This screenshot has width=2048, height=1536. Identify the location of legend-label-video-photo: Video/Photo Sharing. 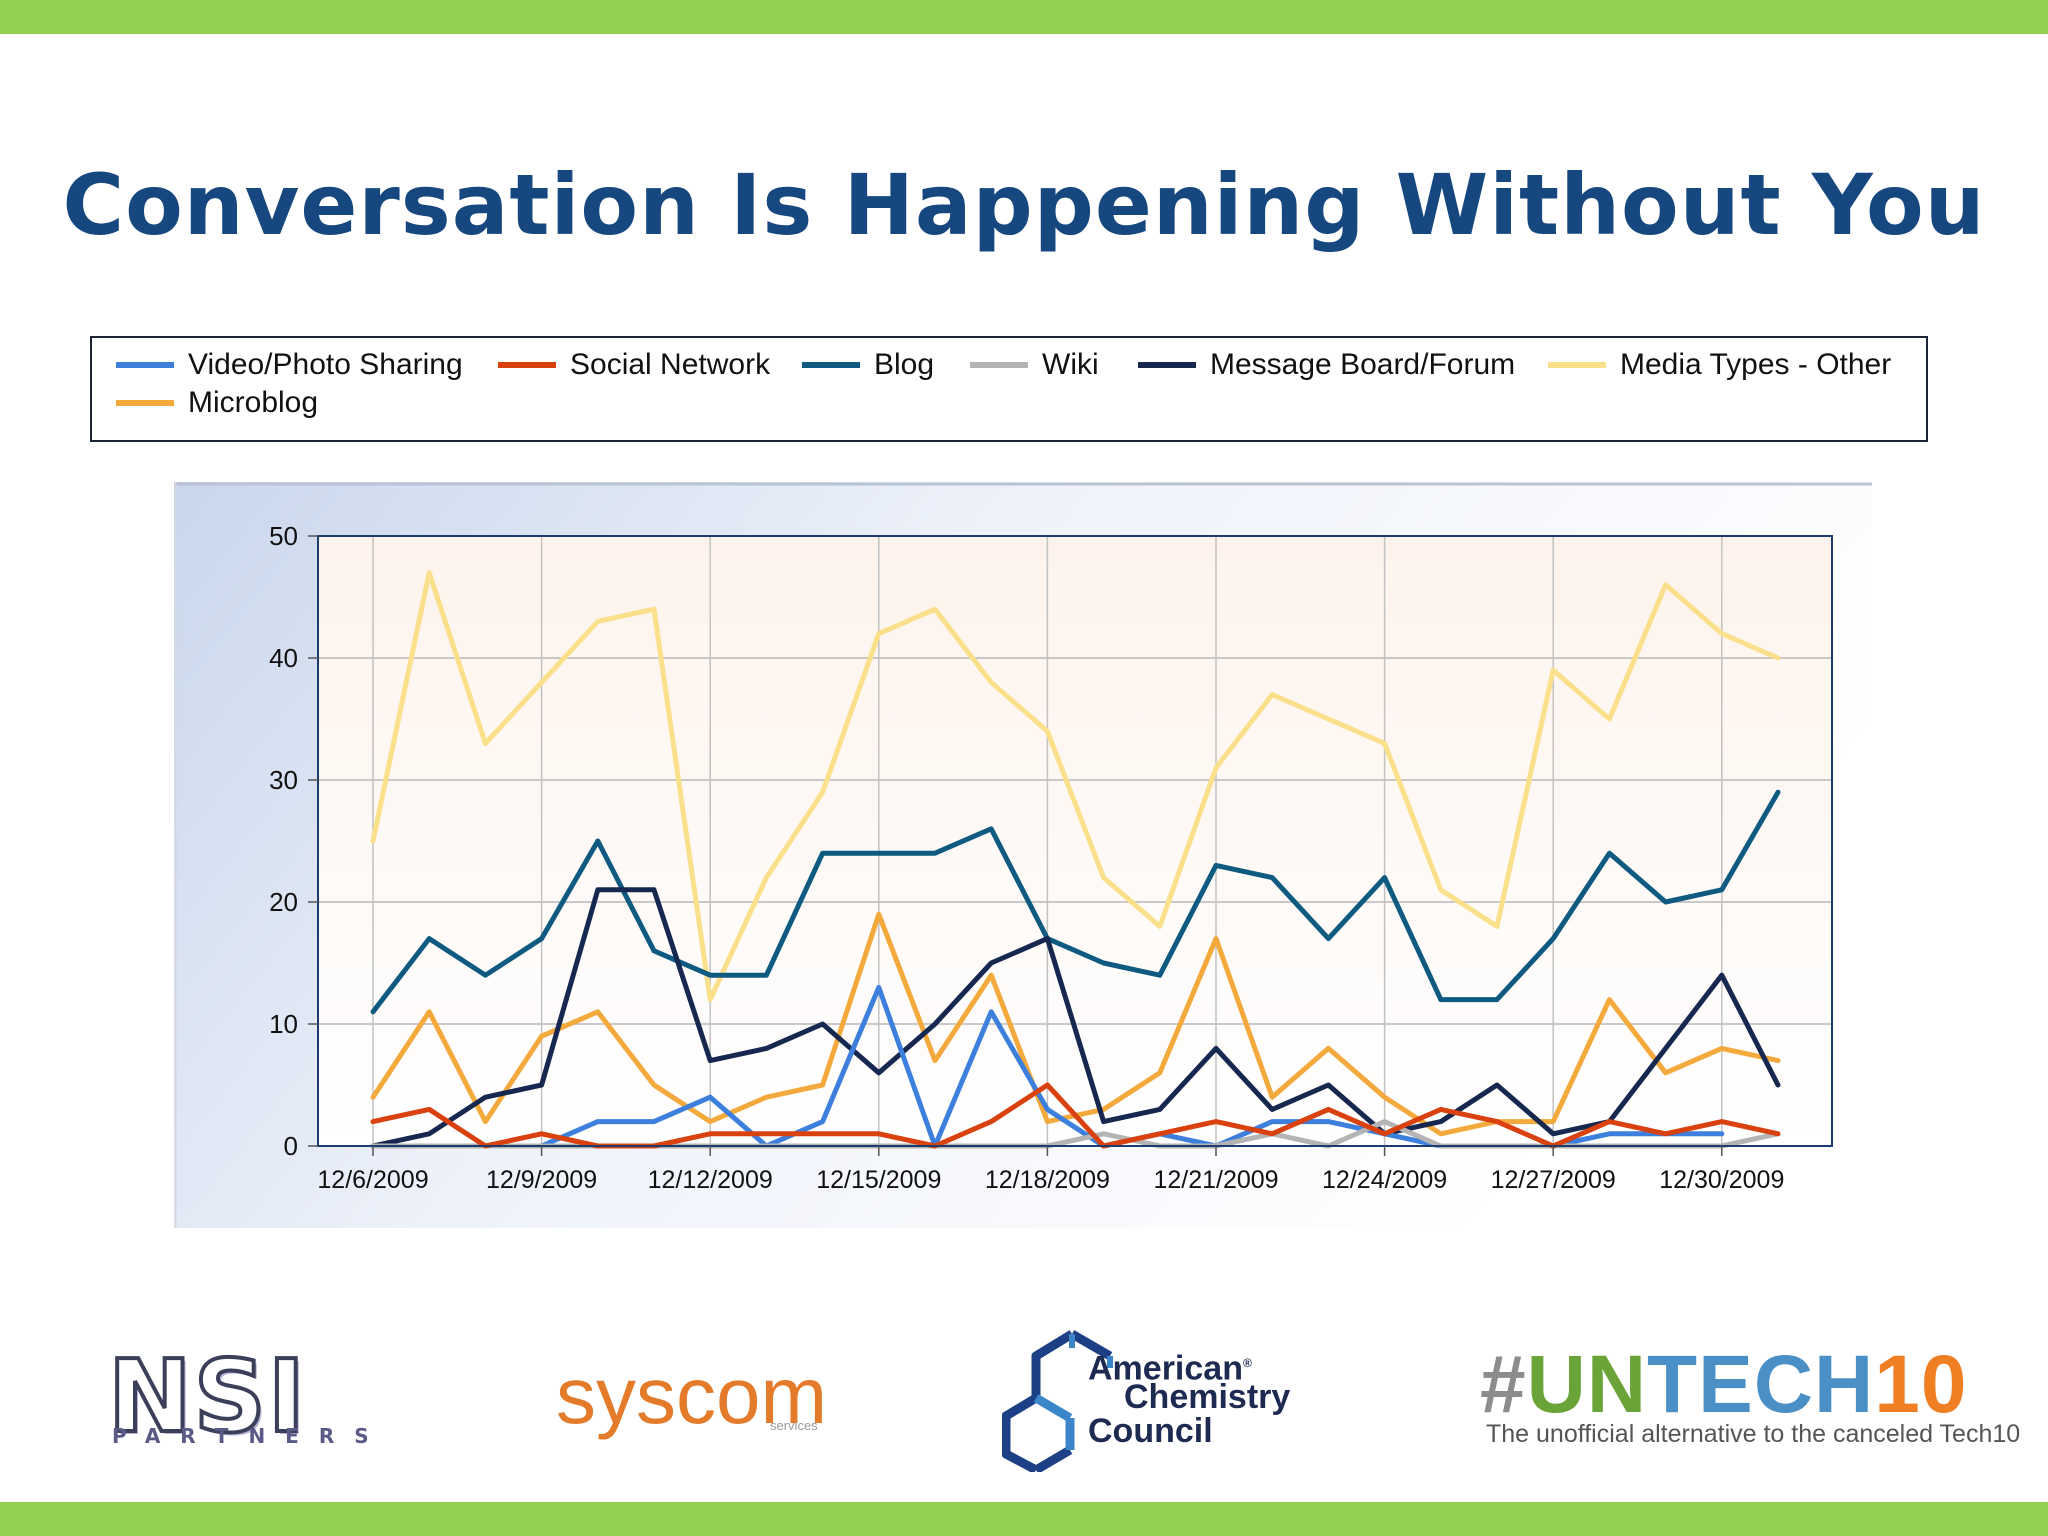
(325, 364).